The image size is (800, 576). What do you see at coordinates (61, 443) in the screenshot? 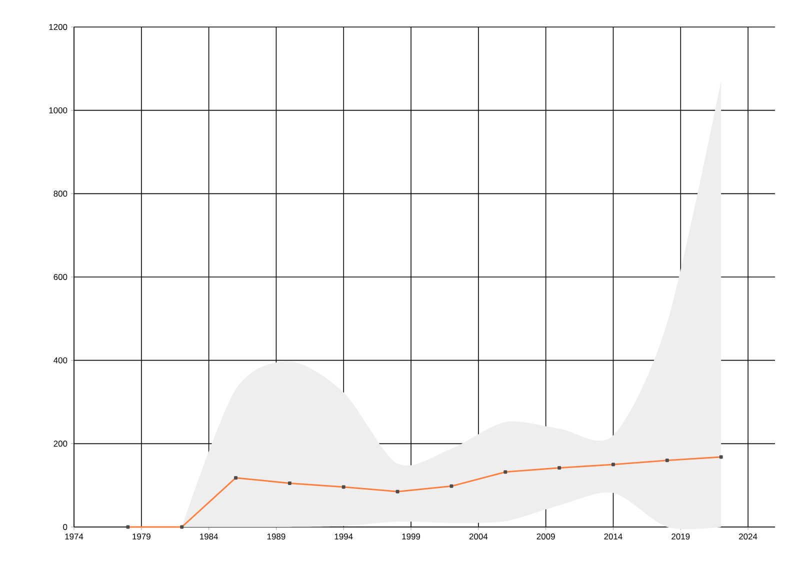
I see `y-tick-label: 200` at bounding box center [61, 443].